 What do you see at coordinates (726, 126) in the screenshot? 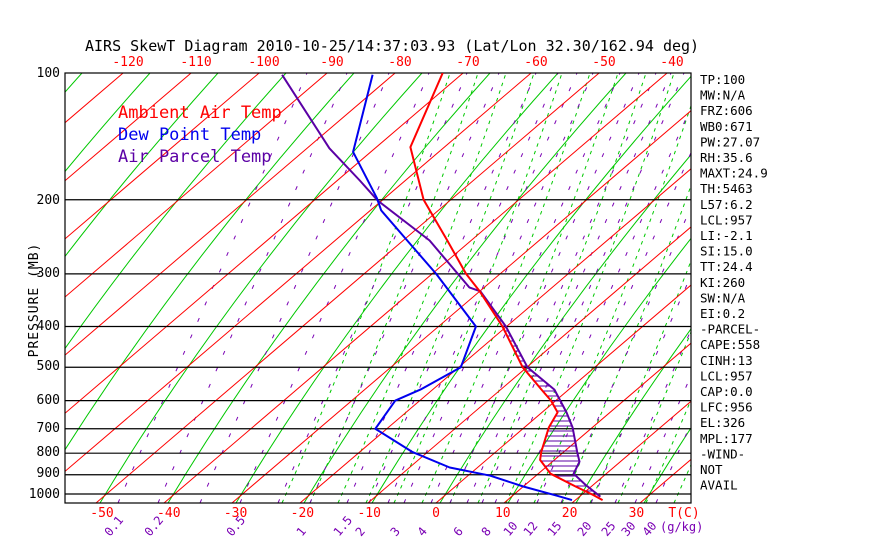
I see `stat-line: WB0:671` at bounding box center [726, 126].